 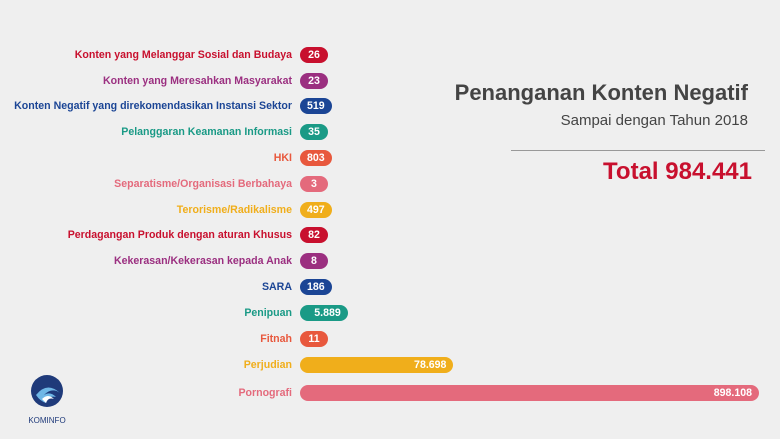 What do you see at coordinates (47, 420) in the screenshot?
I see `logo-text: KOMINFO` at bounding box center [47, 420].